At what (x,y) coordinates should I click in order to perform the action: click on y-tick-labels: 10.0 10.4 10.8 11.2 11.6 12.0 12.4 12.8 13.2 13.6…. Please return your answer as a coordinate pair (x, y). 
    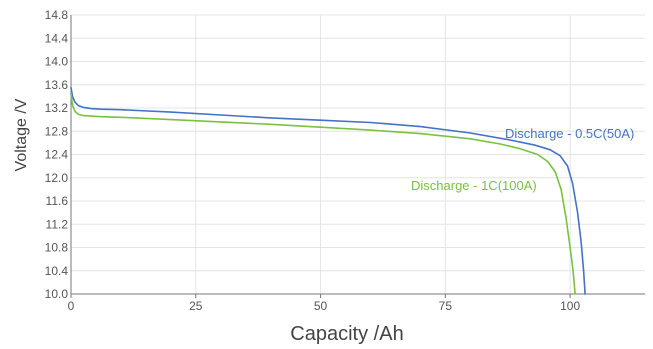
    Looking at the image, I should click on (57, 154).